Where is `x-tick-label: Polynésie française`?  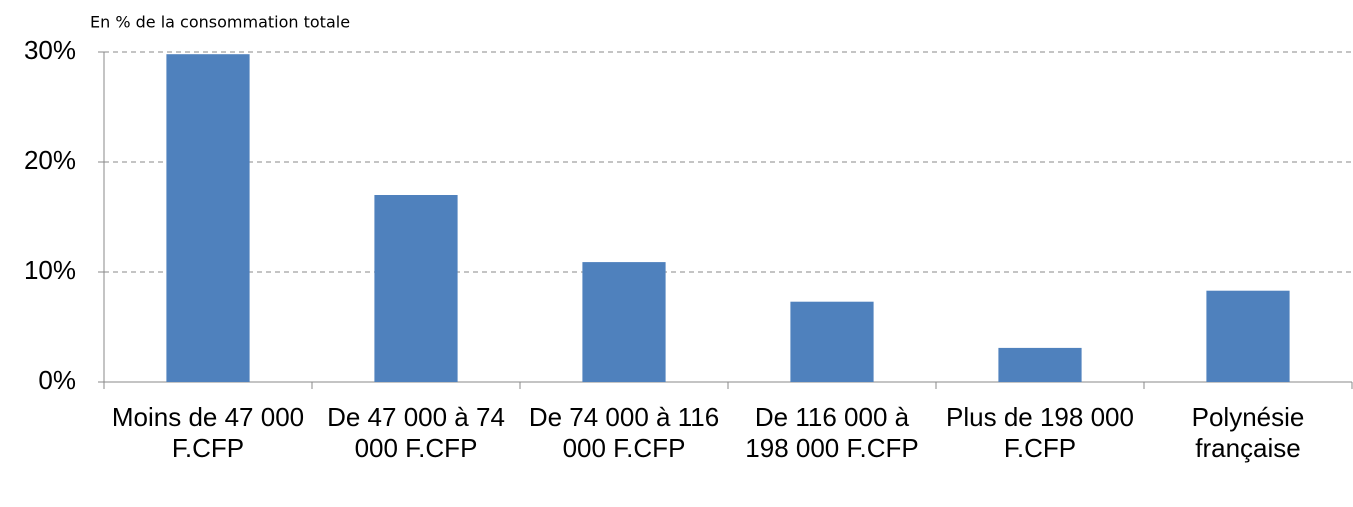
x-tick-label: Polynésie française is located at coordinates (1248, 432).